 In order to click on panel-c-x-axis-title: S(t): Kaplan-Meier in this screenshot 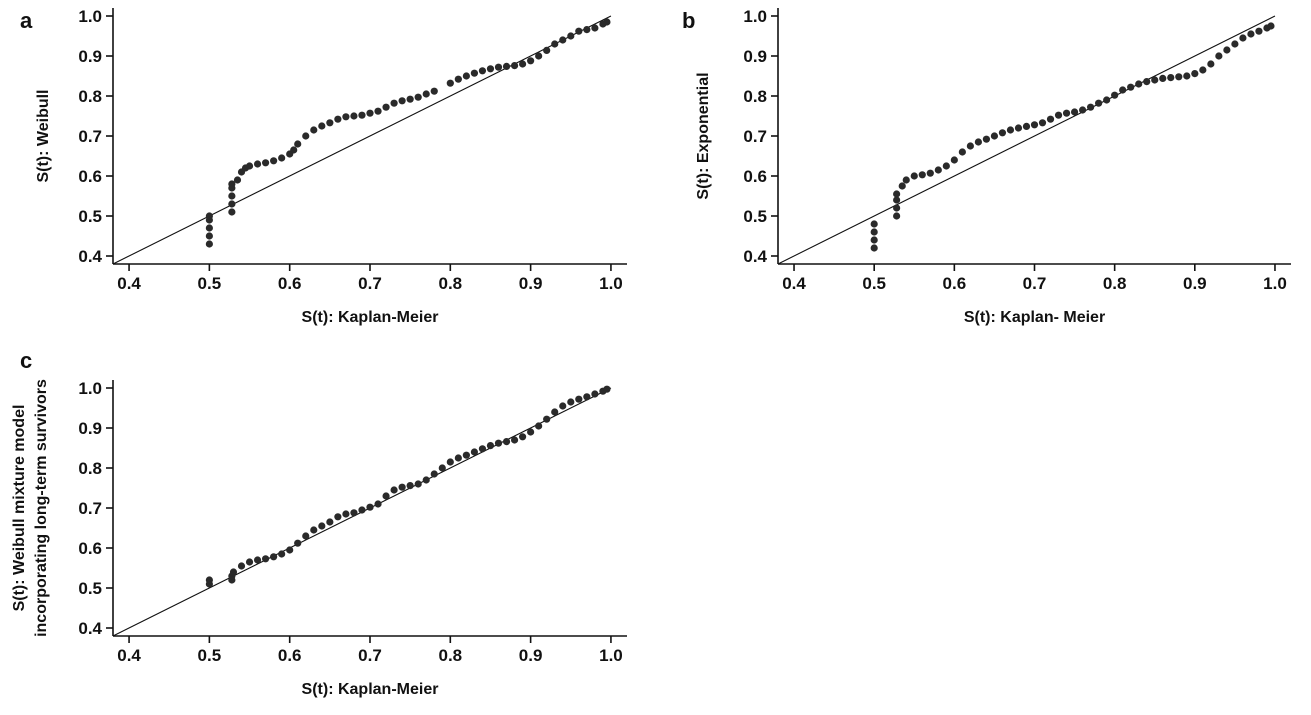, I will do `click(370, 689)`.